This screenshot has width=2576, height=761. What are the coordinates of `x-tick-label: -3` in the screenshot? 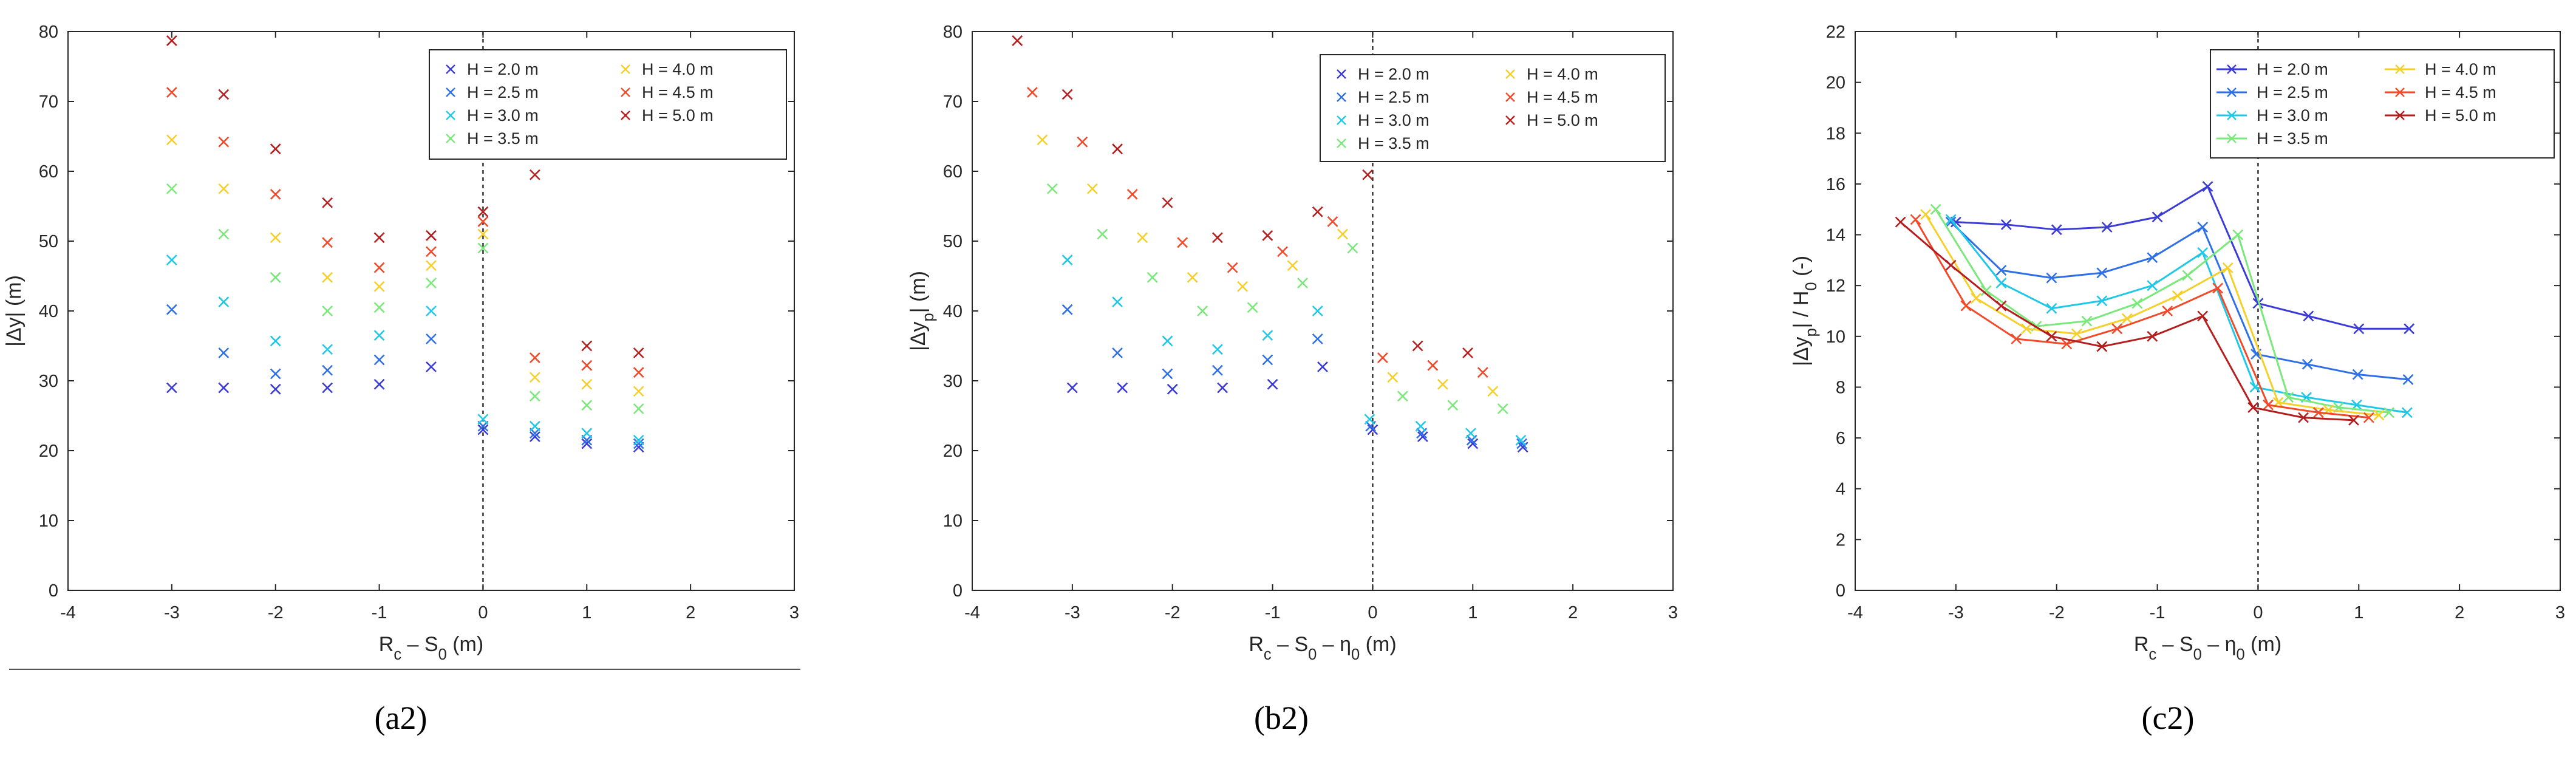 It's located at (1073, 613).